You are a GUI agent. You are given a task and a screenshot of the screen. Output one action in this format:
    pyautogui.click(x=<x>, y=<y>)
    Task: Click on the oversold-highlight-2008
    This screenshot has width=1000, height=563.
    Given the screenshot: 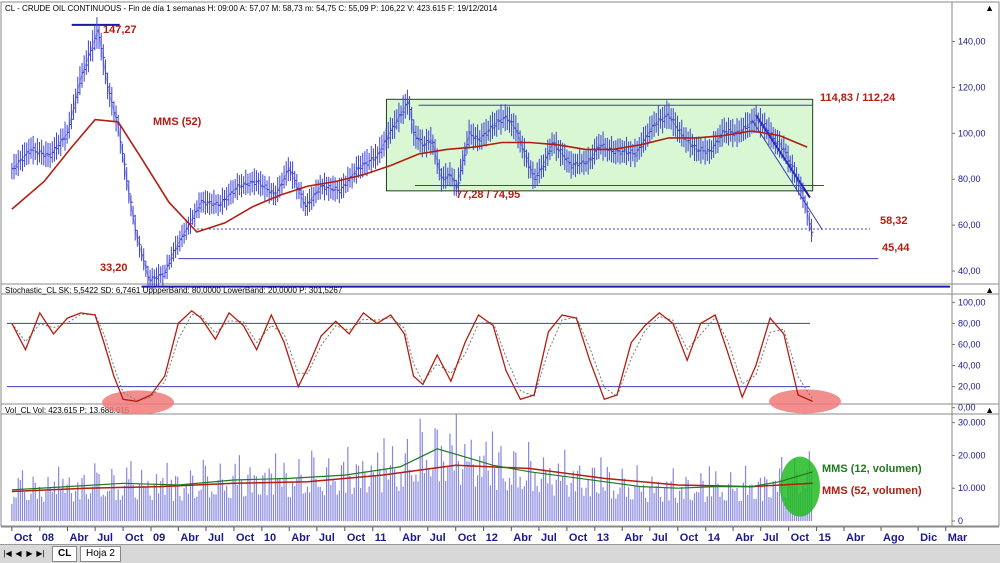 What is the action you would take?
    pyautogui.click(x=138, y=402)
    